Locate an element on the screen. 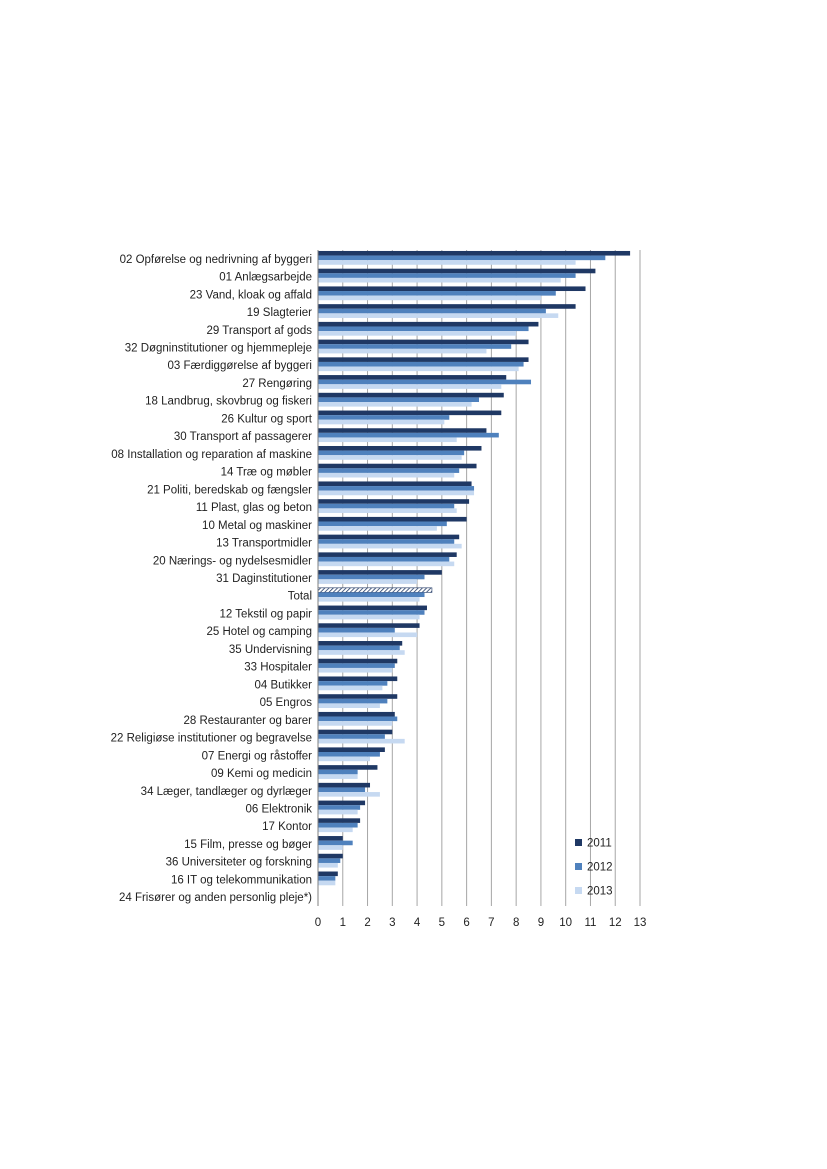 The width and height of the screenshot is (827, 1169). x-tick-label: 13 is located at coordinates (640, 923).